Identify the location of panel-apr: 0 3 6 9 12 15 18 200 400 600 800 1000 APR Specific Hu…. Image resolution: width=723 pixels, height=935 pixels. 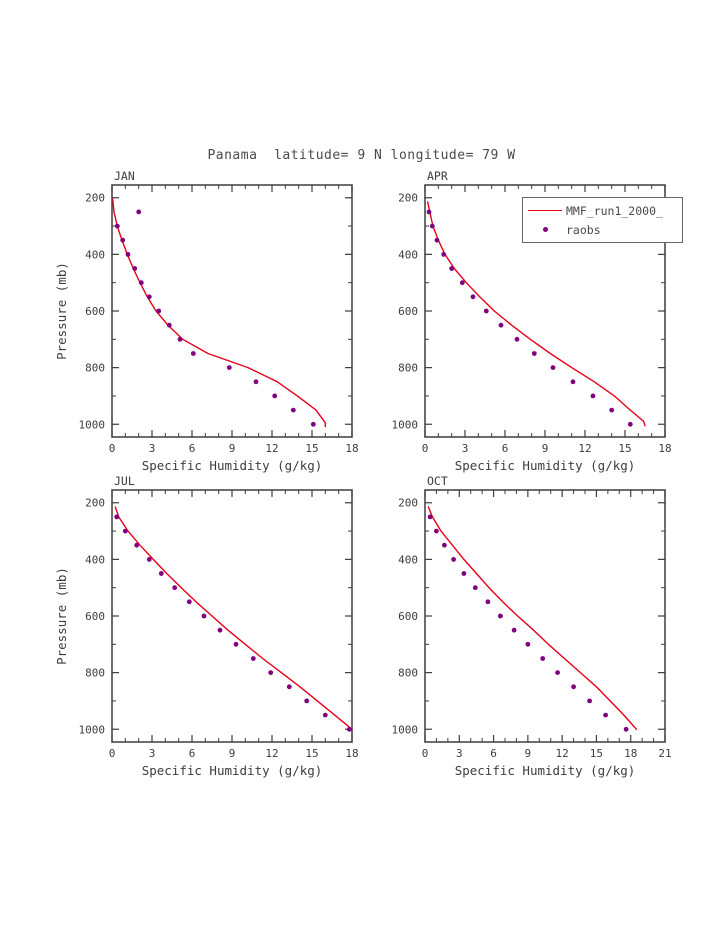
(532, 321).